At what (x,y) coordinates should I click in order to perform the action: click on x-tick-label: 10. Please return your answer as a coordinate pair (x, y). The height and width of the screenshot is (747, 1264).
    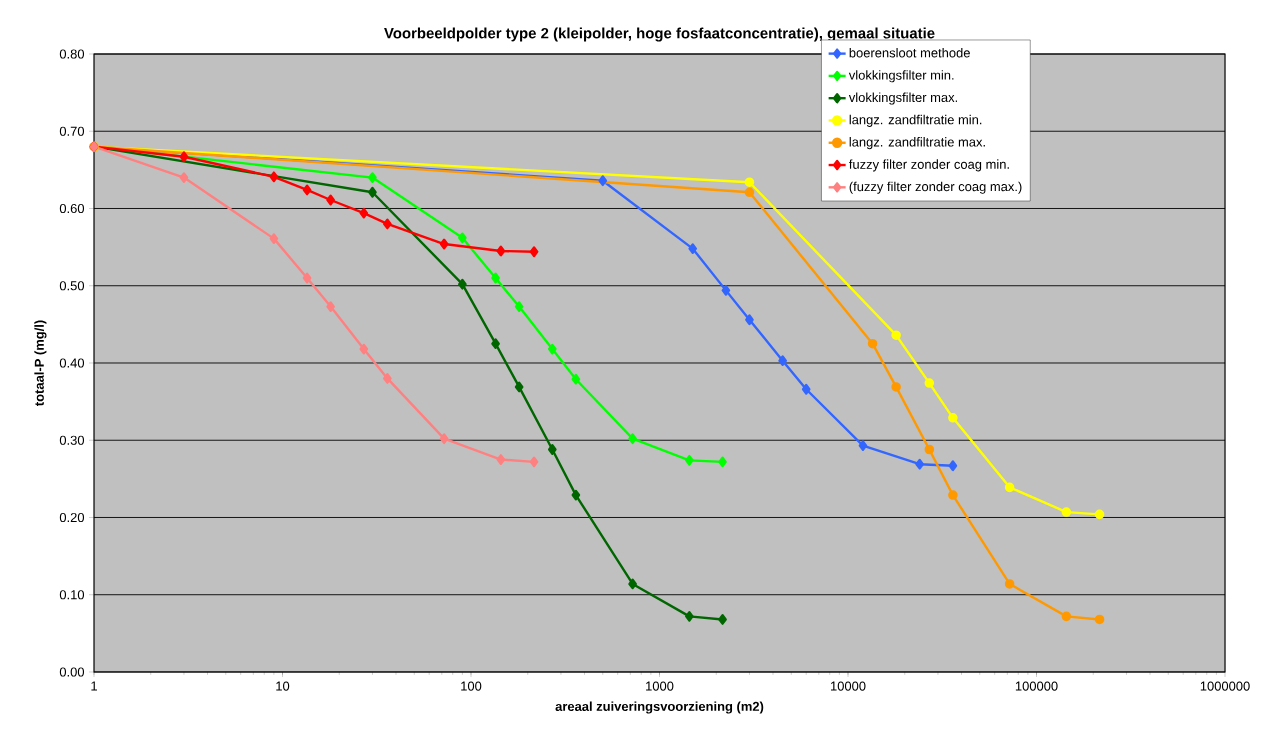
    Looking at the image, I should click on (283, 686).